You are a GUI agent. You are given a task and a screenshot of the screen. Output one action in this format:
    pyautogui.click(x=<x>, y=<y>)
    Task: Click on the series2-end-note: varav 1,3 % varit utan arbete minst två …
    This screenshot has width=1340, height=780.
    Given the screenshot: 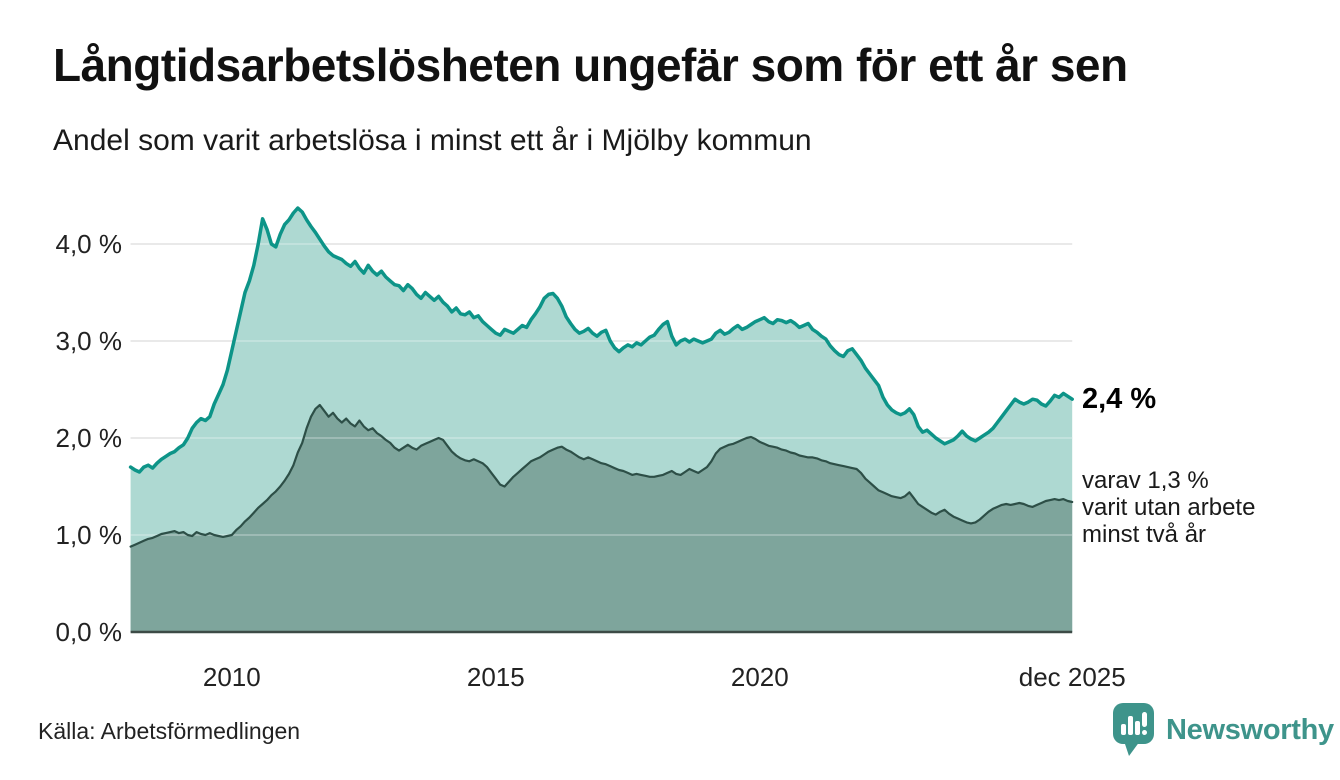 What is the action you would take?
    pyautogui.click(x=1168, y=507)
    